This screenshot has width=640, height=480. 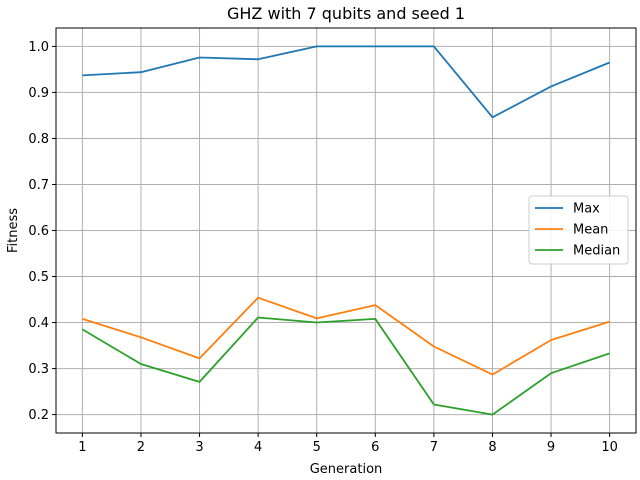 I want to click on x-tick-label: 9, so click(x=551, y=447).